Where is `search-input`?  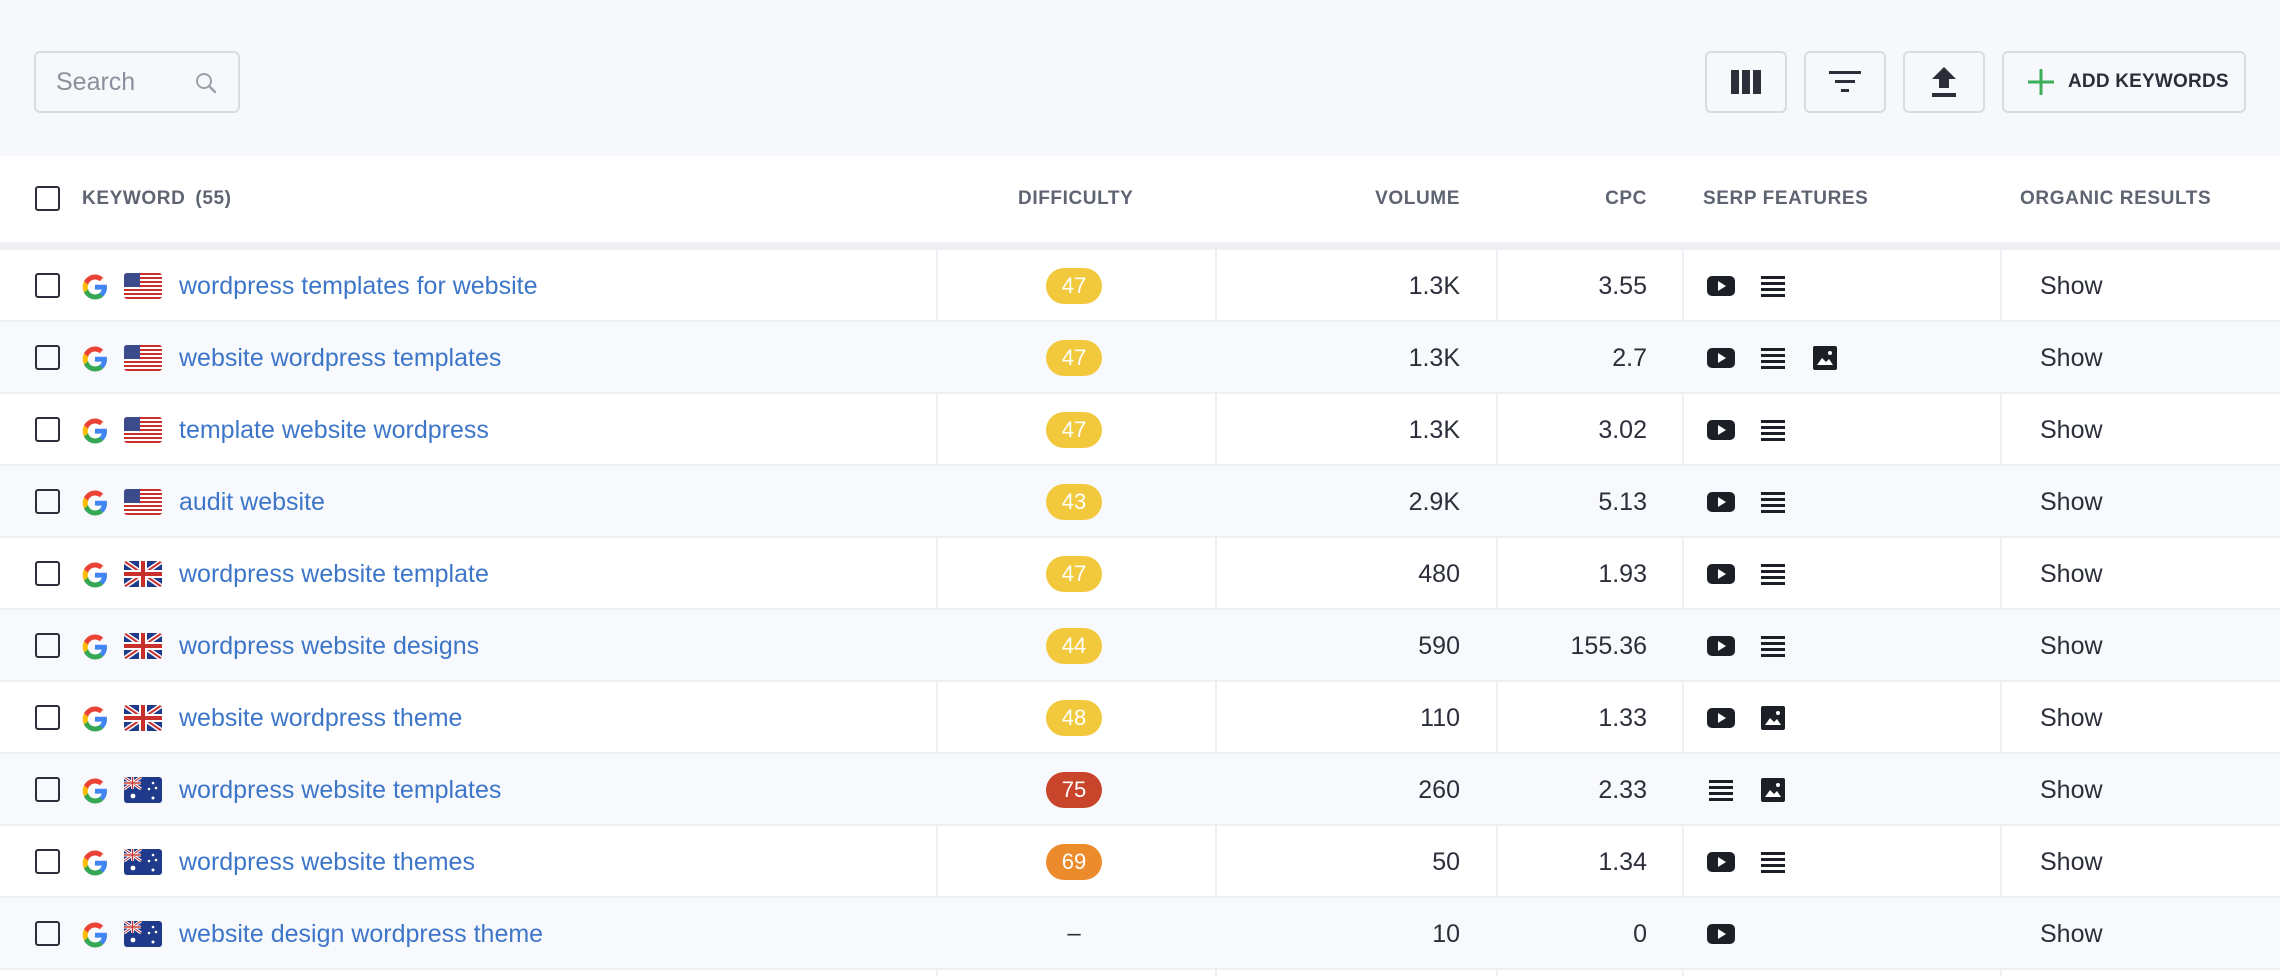
search-input is located at coordinates (126, 82).